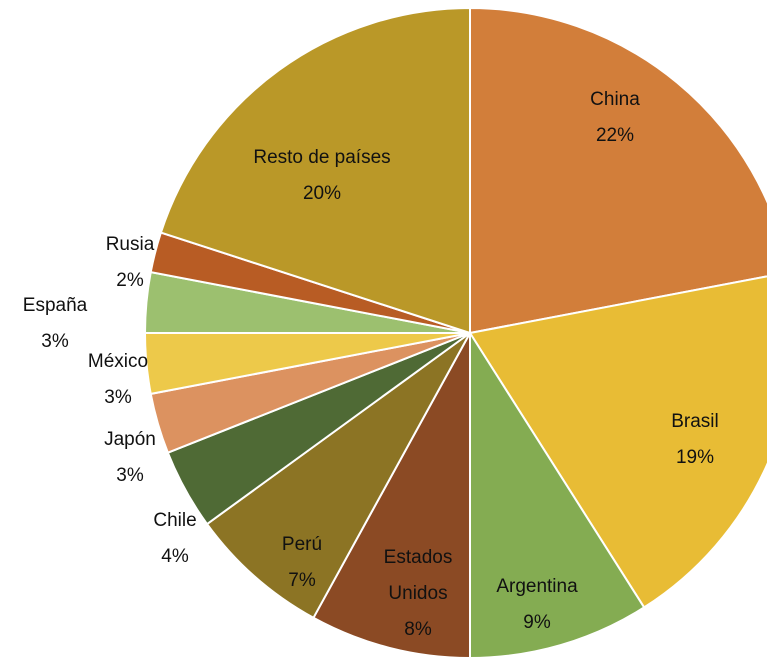  Describe the element at coordinates (537, 586) in the screenshot. I see `slice-label: Argentina` at that location.